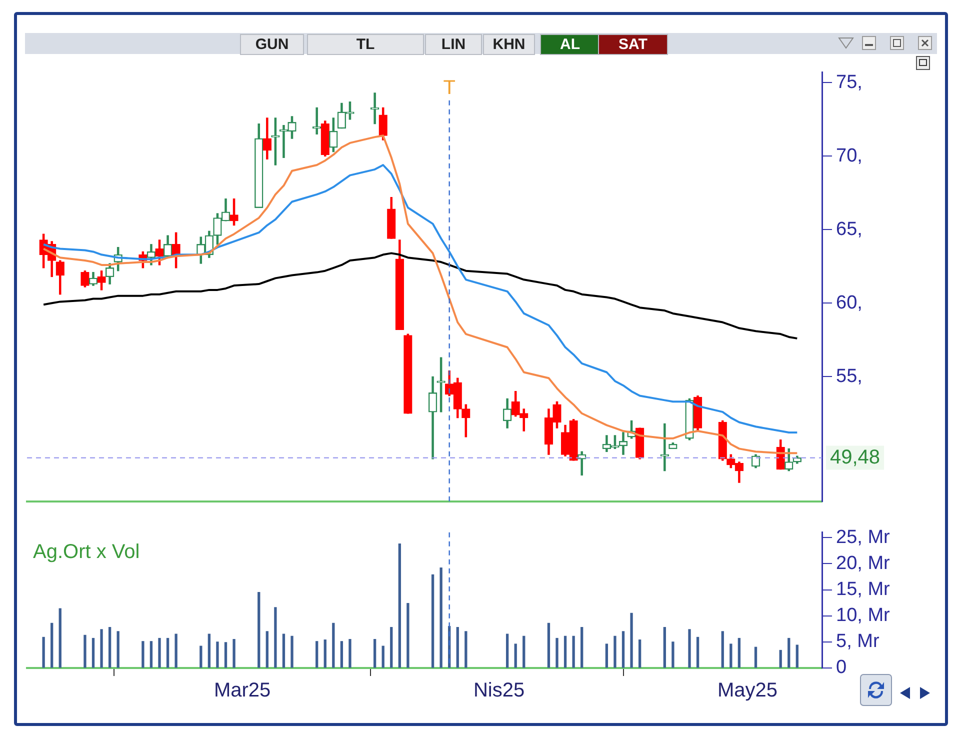 The width and height of the screenshot is (960, 738). Describe the element at coordinates (499, 691) in the screenshot. I see `x-tick-label: Nis25` at that location.